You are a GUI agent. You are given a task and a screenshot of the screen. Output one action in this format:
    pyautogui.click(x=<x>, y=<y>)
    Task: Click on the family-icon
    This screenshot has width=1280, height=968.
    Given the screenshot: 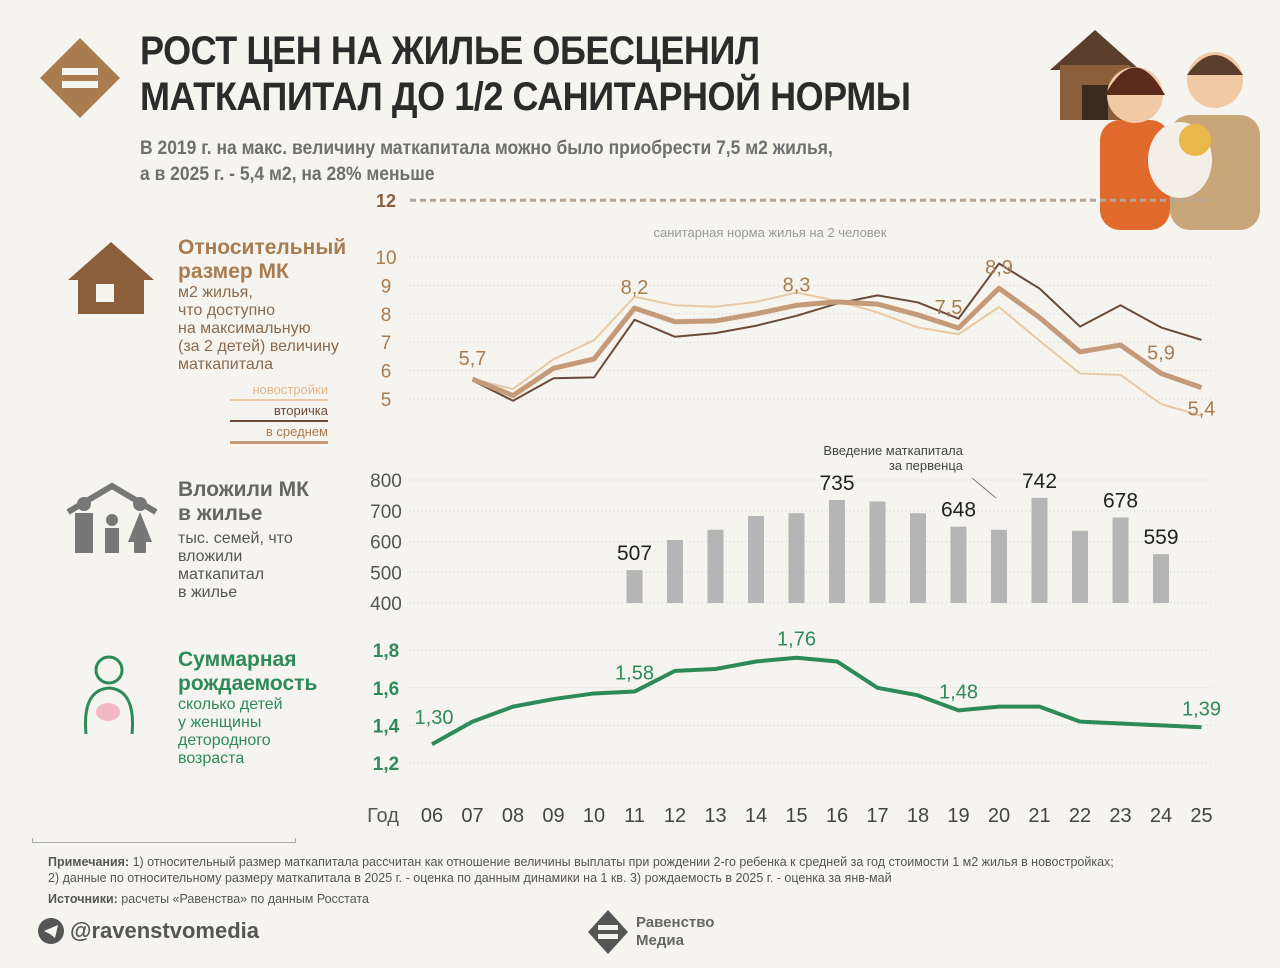 What is the action you would take?
    pyautogui.click(x=112, y=517)
    